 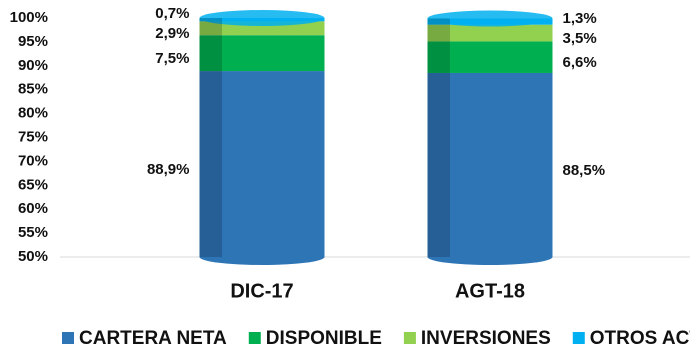 I want to click on y-tick-label: 60%, so click(x=33, y=208).